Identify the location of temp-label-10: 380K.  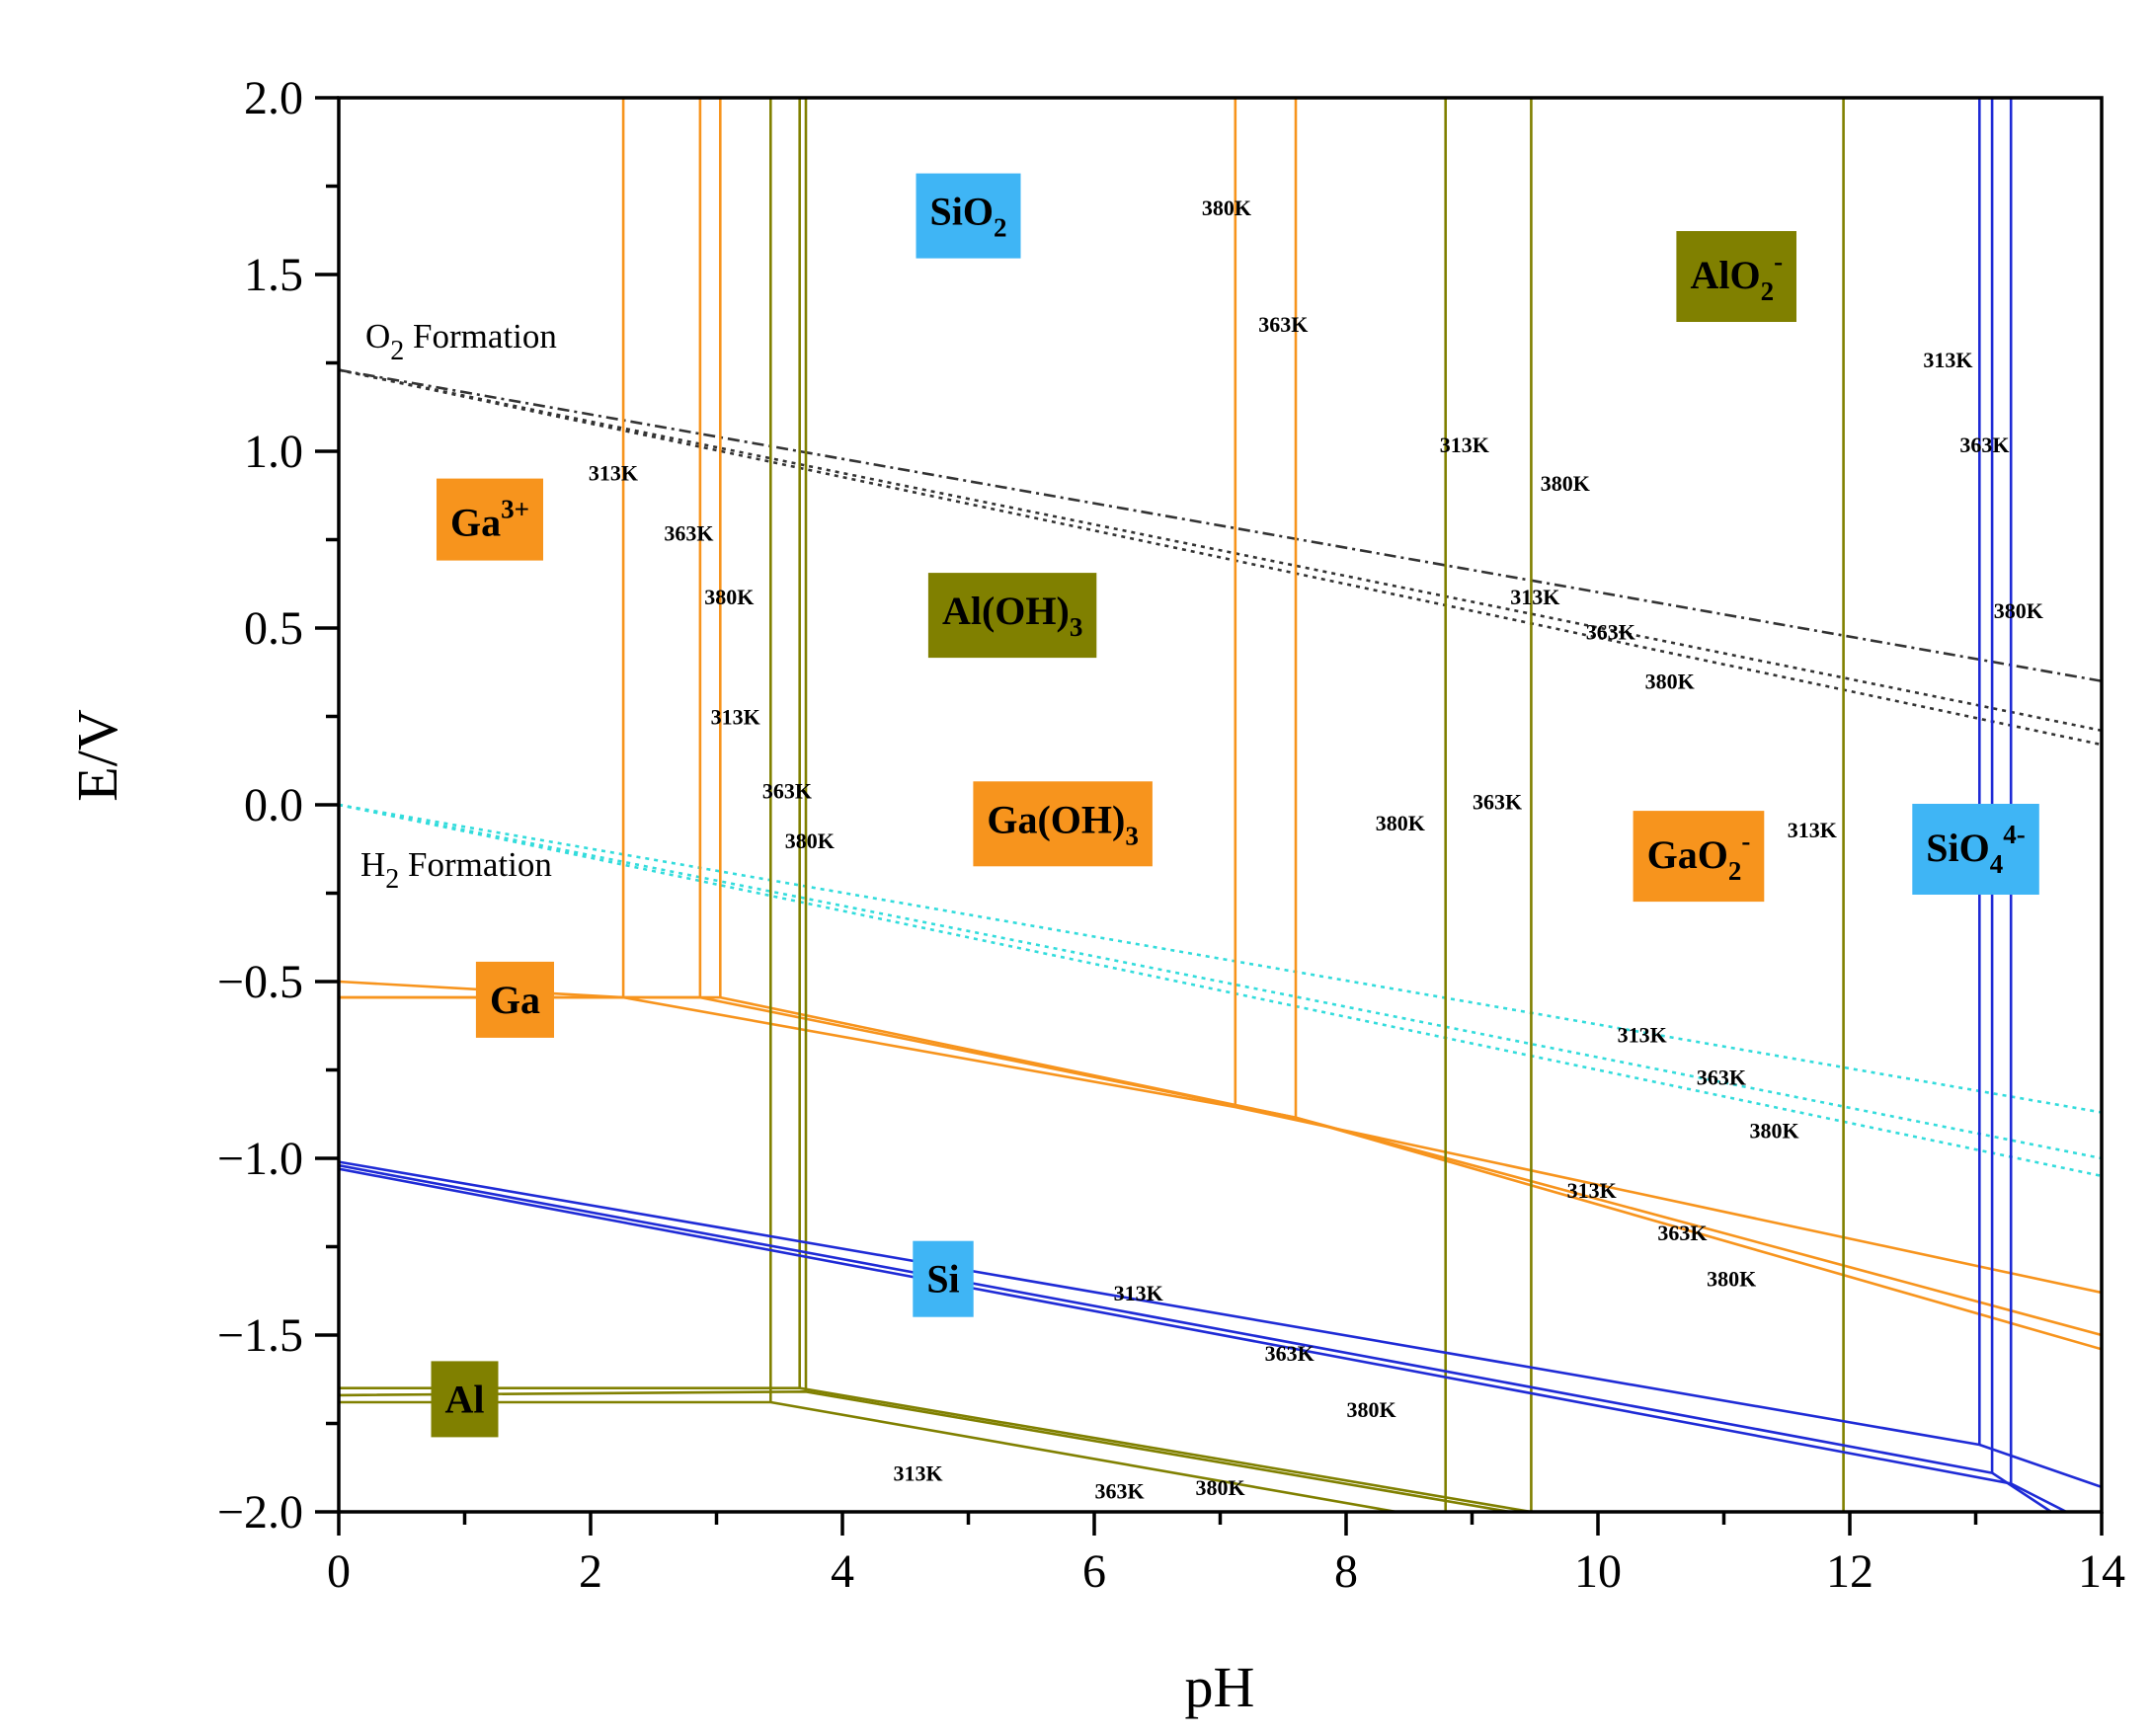
(2019, 610).